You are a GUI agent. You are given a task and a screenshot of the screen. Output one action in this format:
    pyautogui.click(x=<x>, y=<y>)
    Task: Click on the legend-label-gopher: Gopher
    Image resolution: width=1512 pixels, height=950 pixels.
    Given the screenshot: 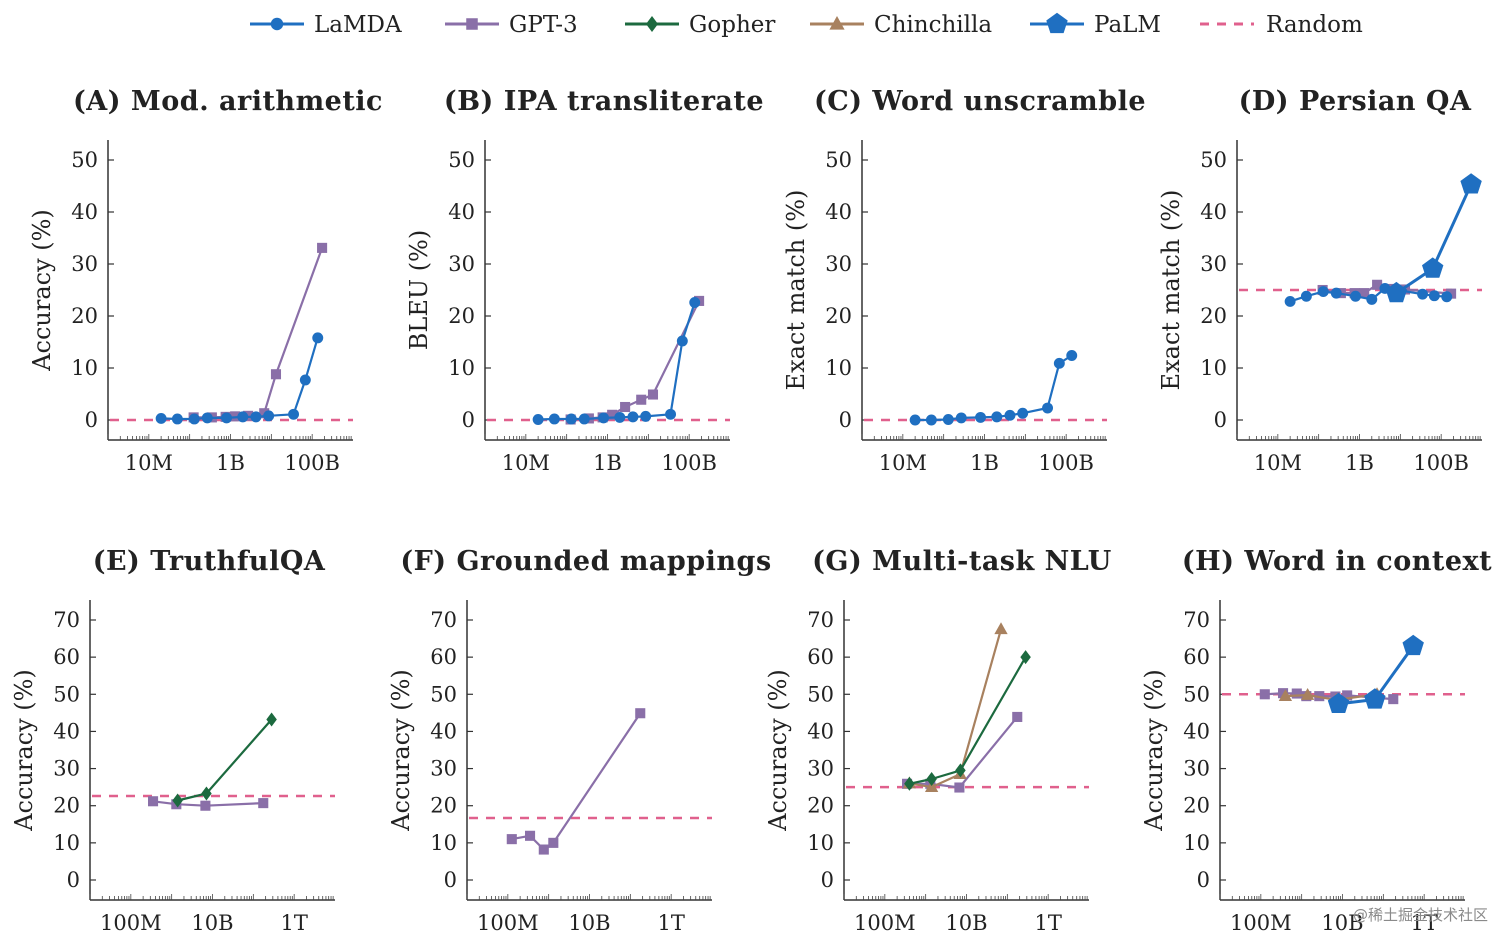 What is the action you would take?
    pyautogui.click(x=732, y=25)
    